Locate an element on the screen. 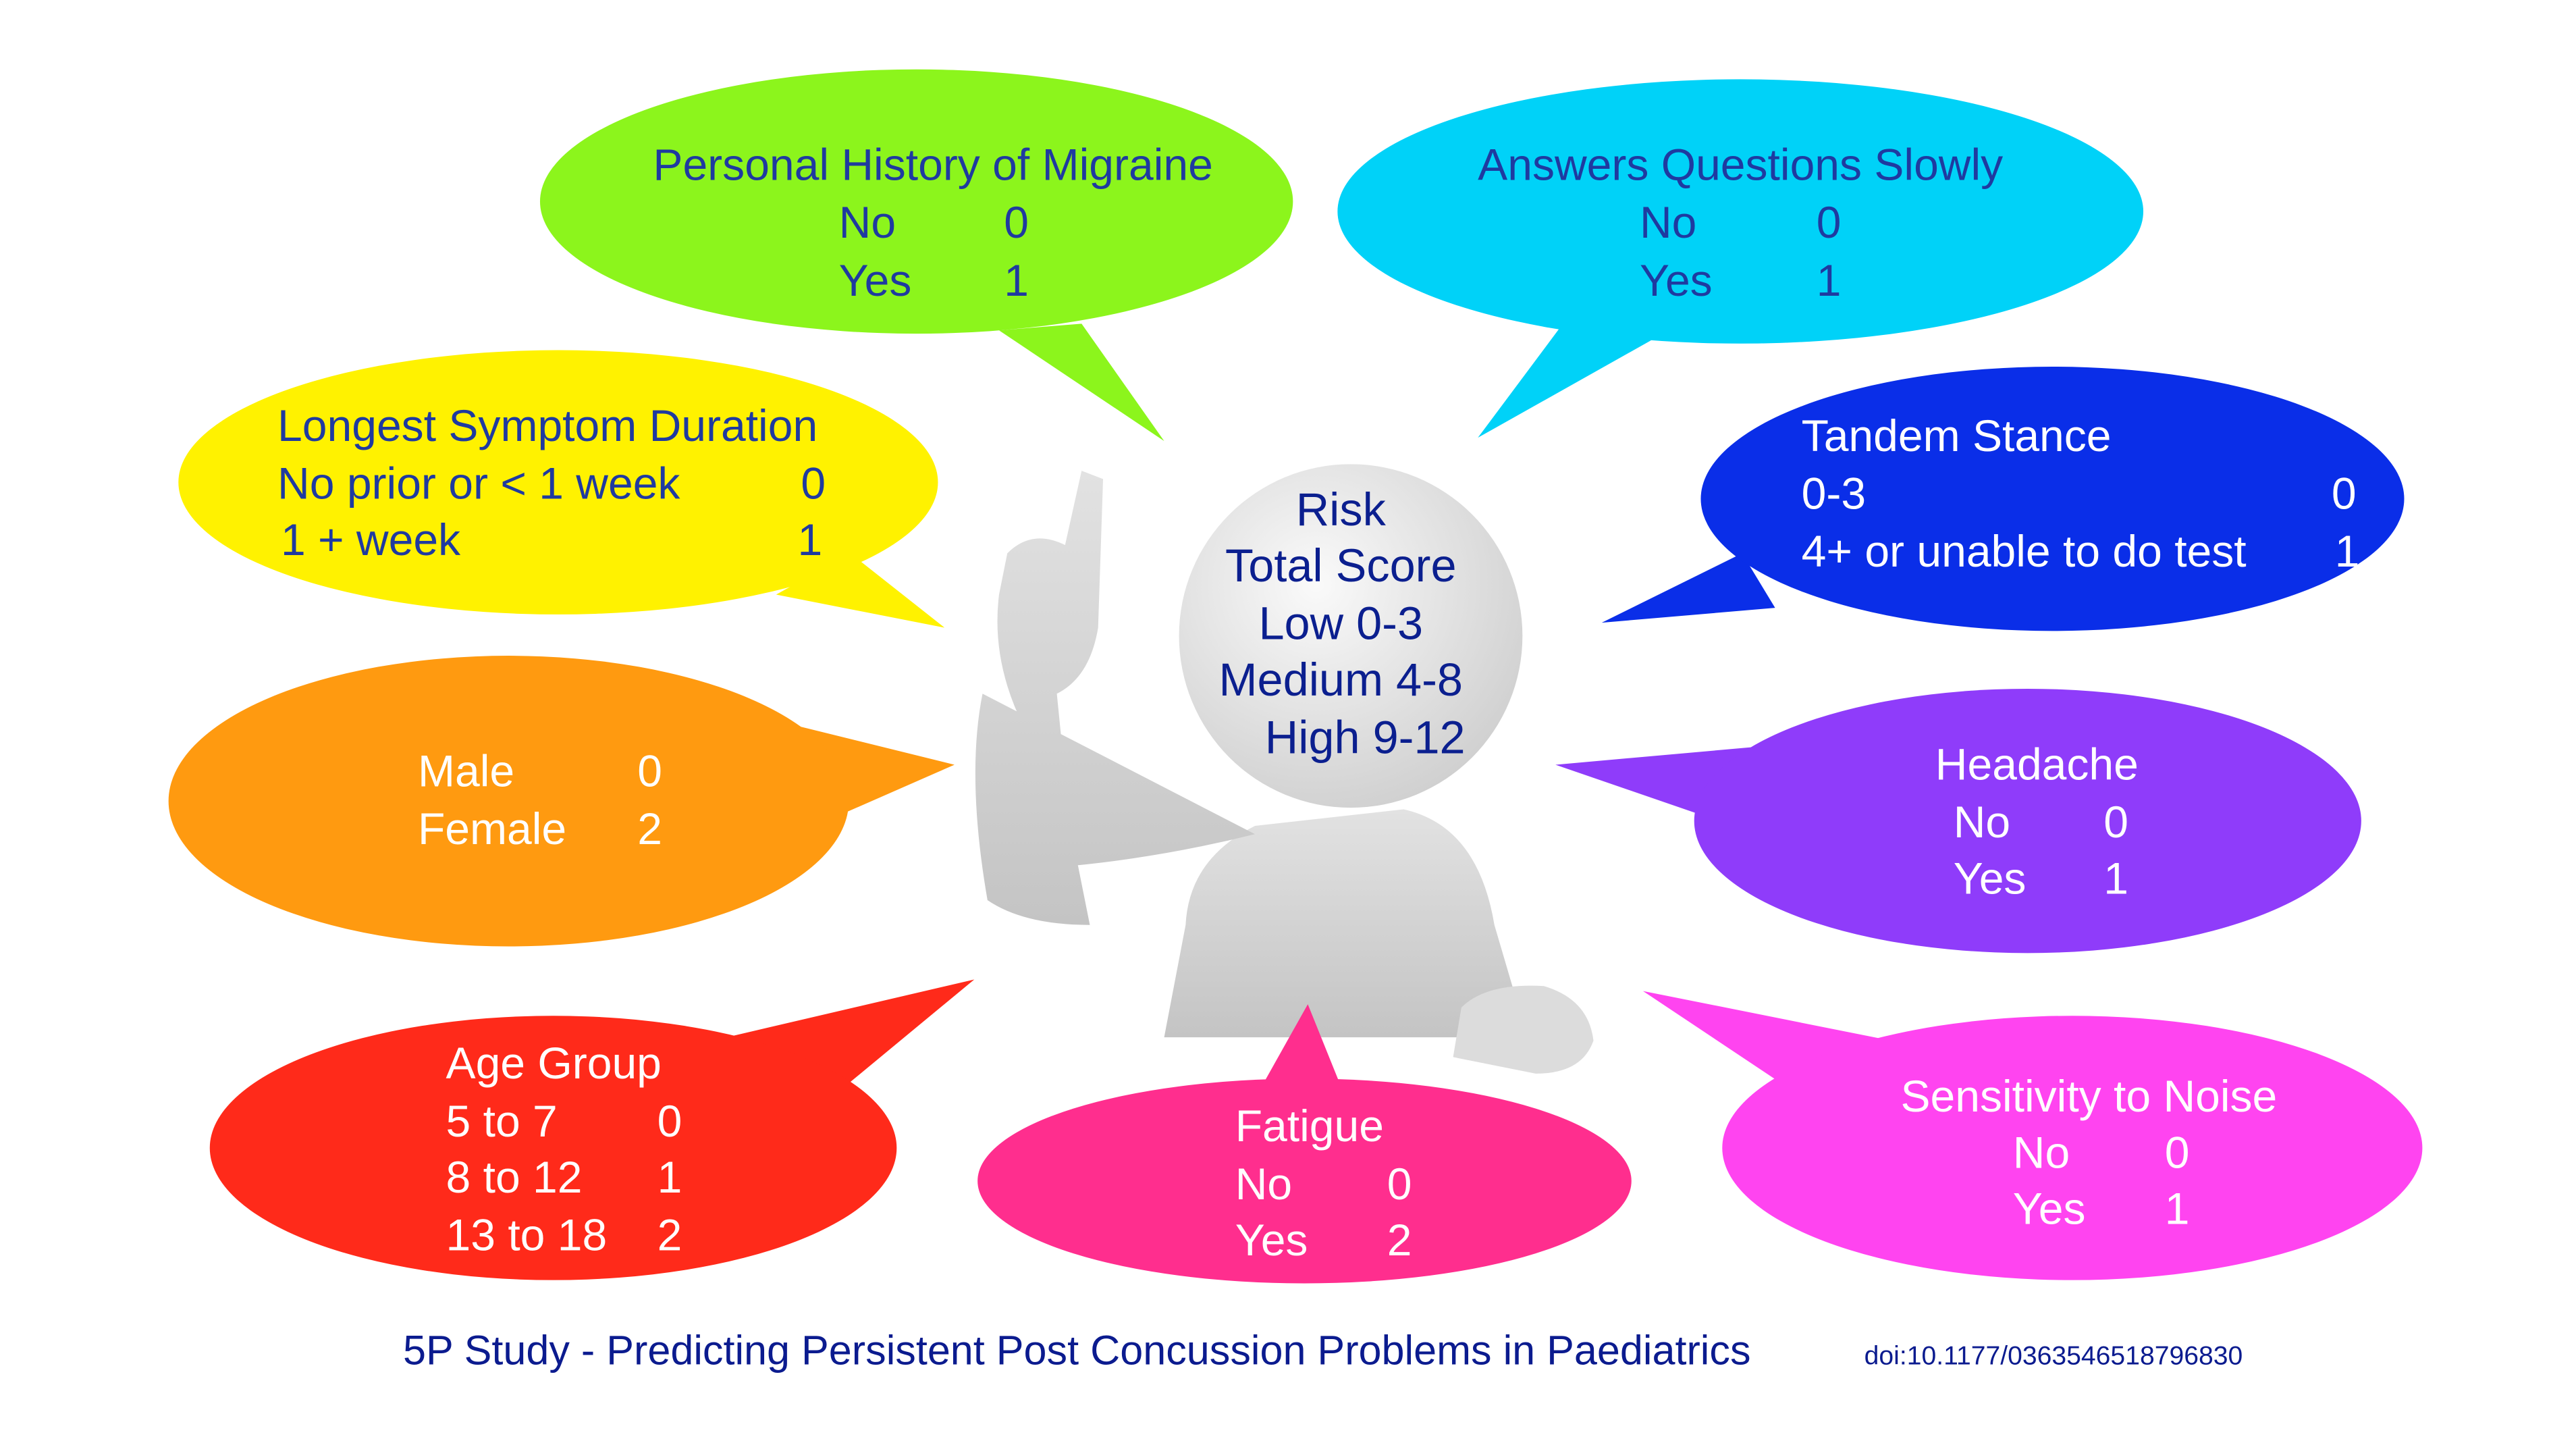 The image size is (2576, 1437). bubble-fatigue: Fatigue No 0 Yes 2 is located at coordinates (1304, 1144).